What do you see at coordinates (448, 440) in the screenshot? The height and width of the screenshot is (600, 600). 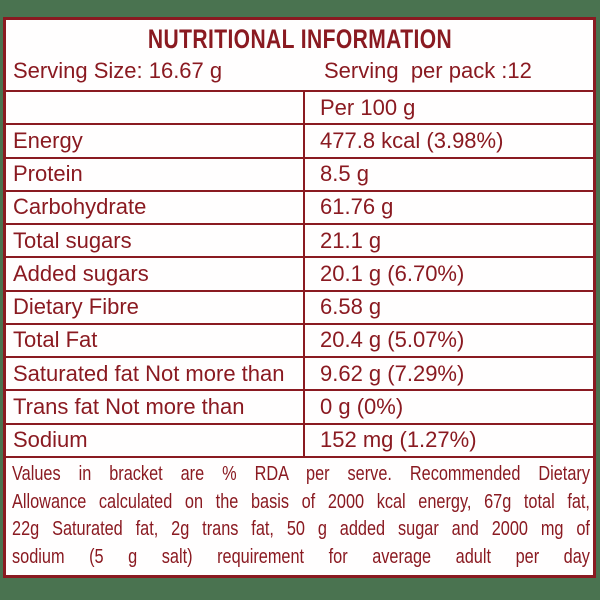 I see `row-value: 152 mg (1.27%)` at bounding box center [448, 440].